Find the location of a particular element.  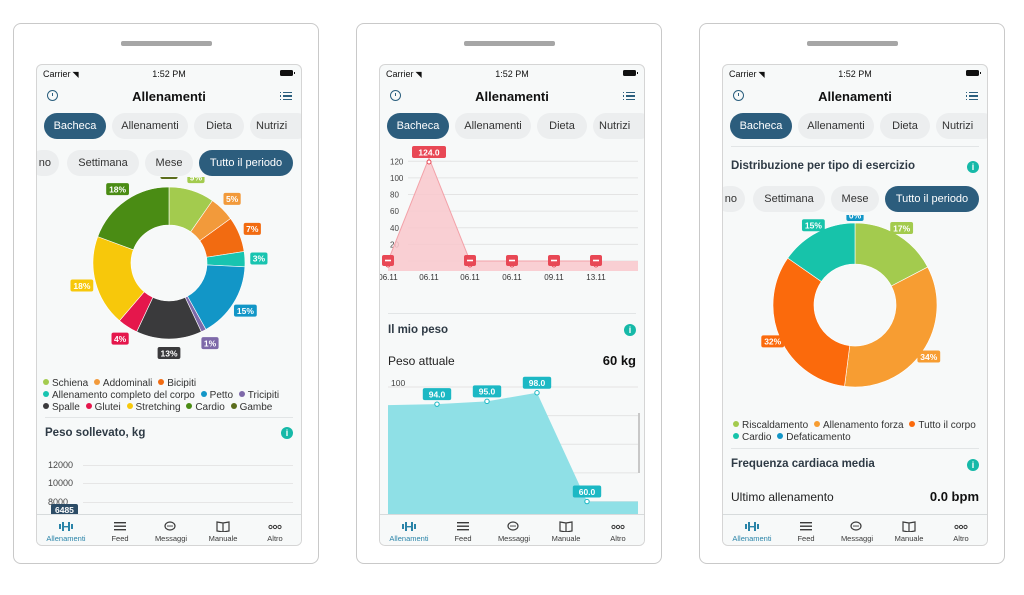

bottom-tab-label: Manuale is located at coordinates (566, 538).